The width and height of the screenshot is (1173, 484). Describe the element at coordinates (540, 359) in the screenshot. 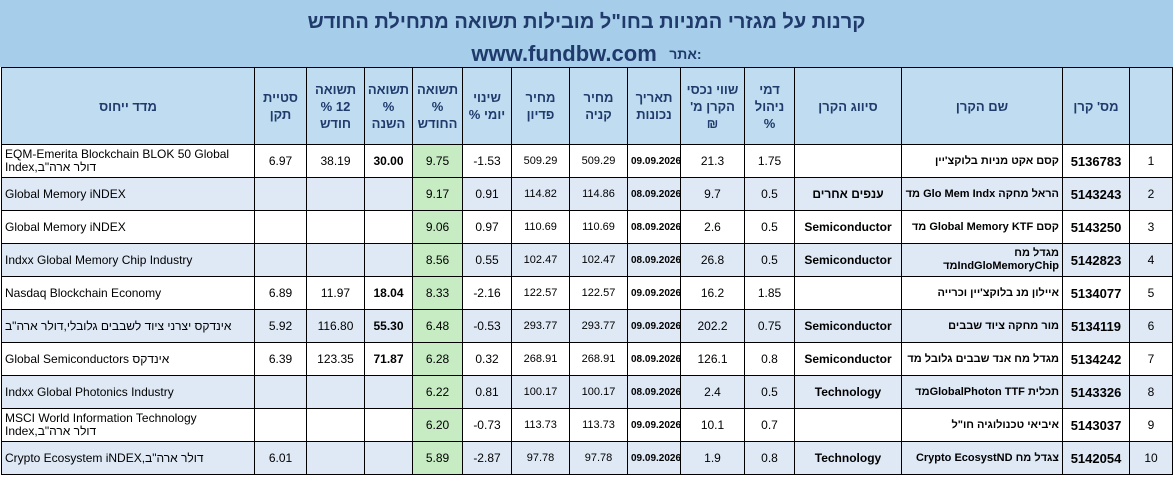

I see `cell-redeem-price: 268.91` at that location.